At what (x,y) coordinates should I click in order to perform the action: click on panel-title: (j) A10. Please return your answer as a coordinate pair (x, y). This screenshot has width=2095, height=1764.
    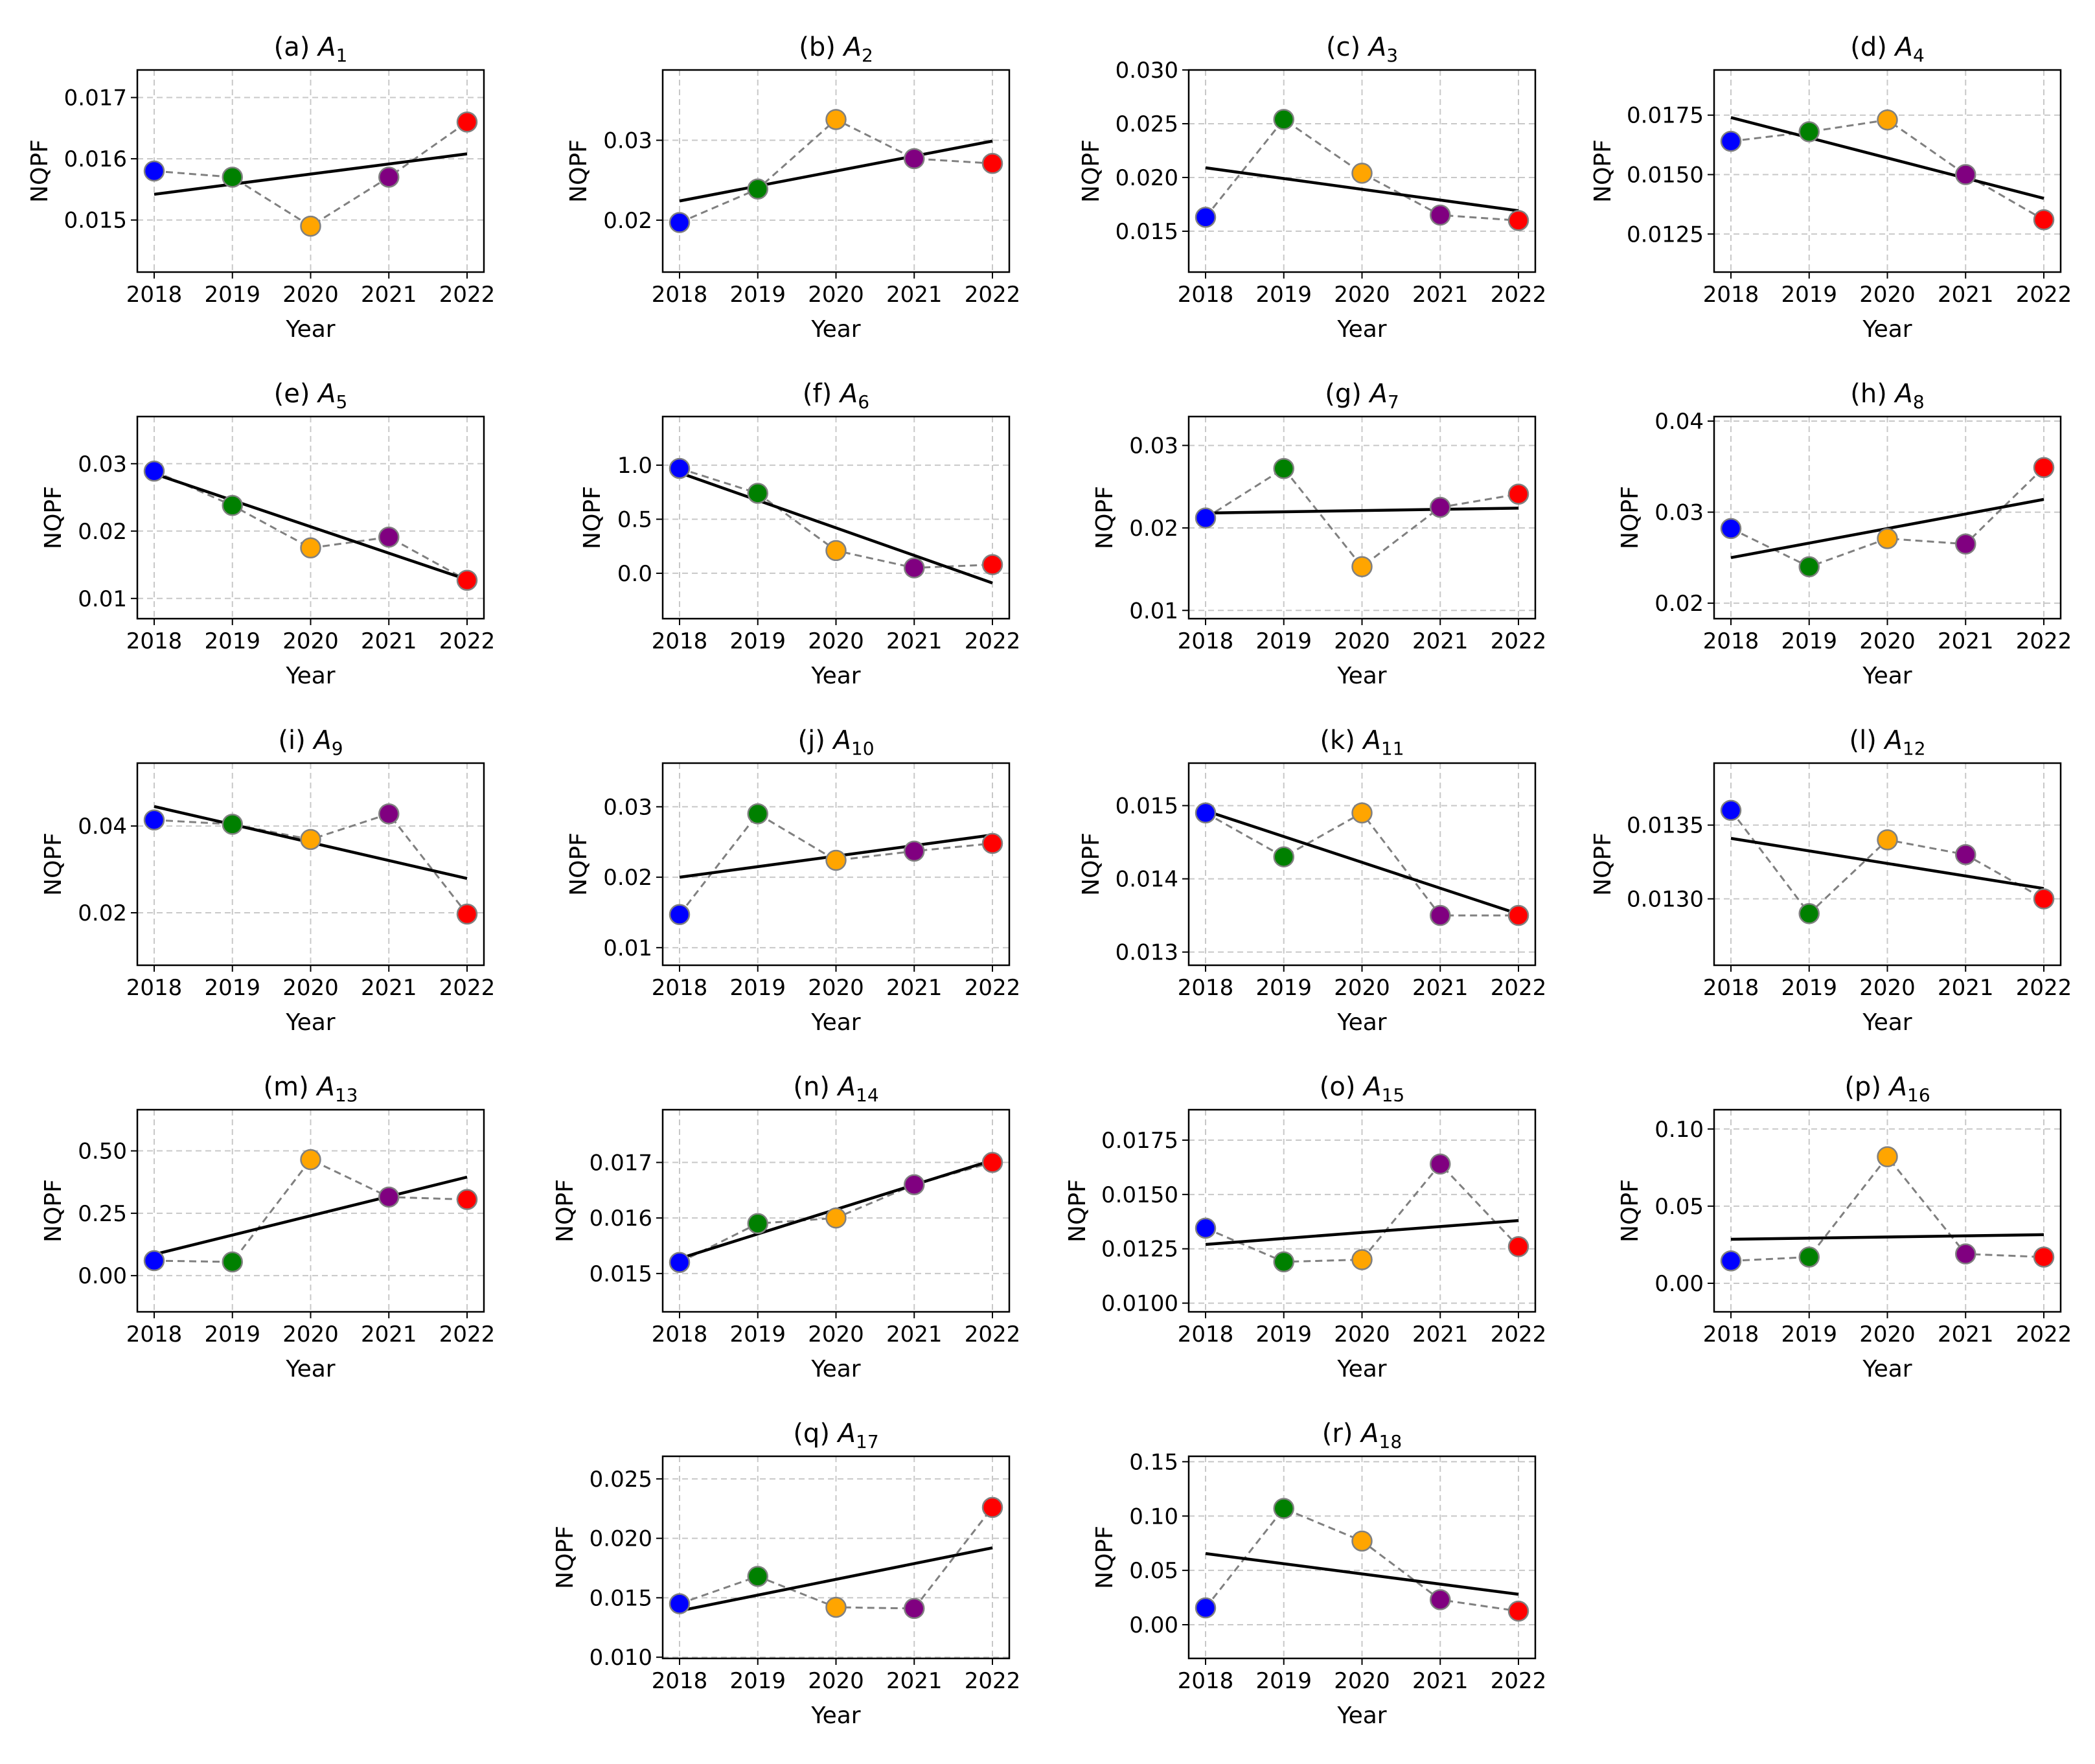
    Looking at the image, I should click on (835, 743).